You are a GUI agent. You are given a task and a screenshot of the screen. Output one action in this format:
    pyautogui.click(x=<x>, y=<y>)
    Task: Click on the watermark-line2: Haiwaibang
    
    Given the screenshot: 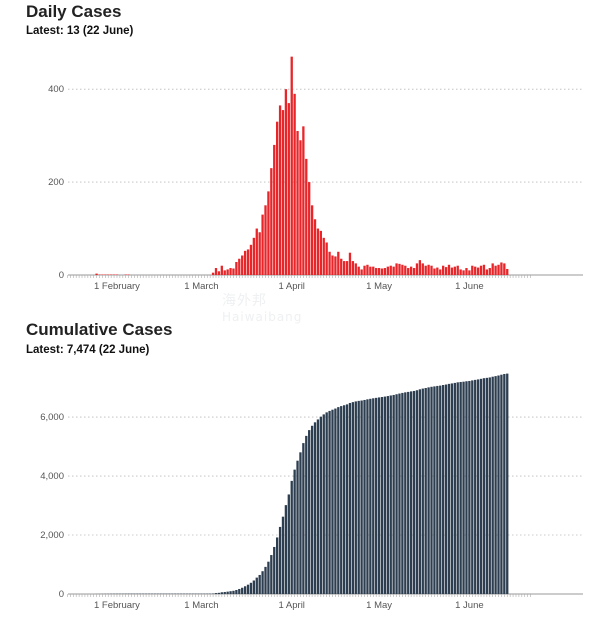 What is the action you would take?
    pyautogui.click(x=262, y=317)
    